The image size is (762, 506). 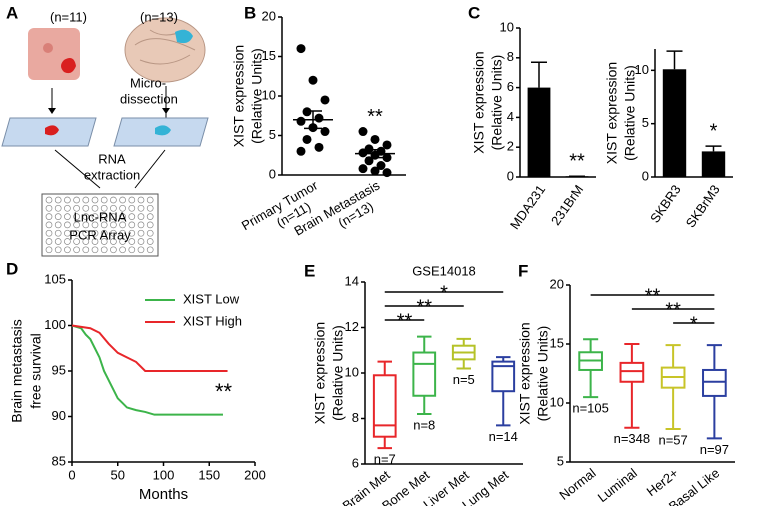 I want to click on x-tick-label-group: Normal, so click(x=577, y=484).